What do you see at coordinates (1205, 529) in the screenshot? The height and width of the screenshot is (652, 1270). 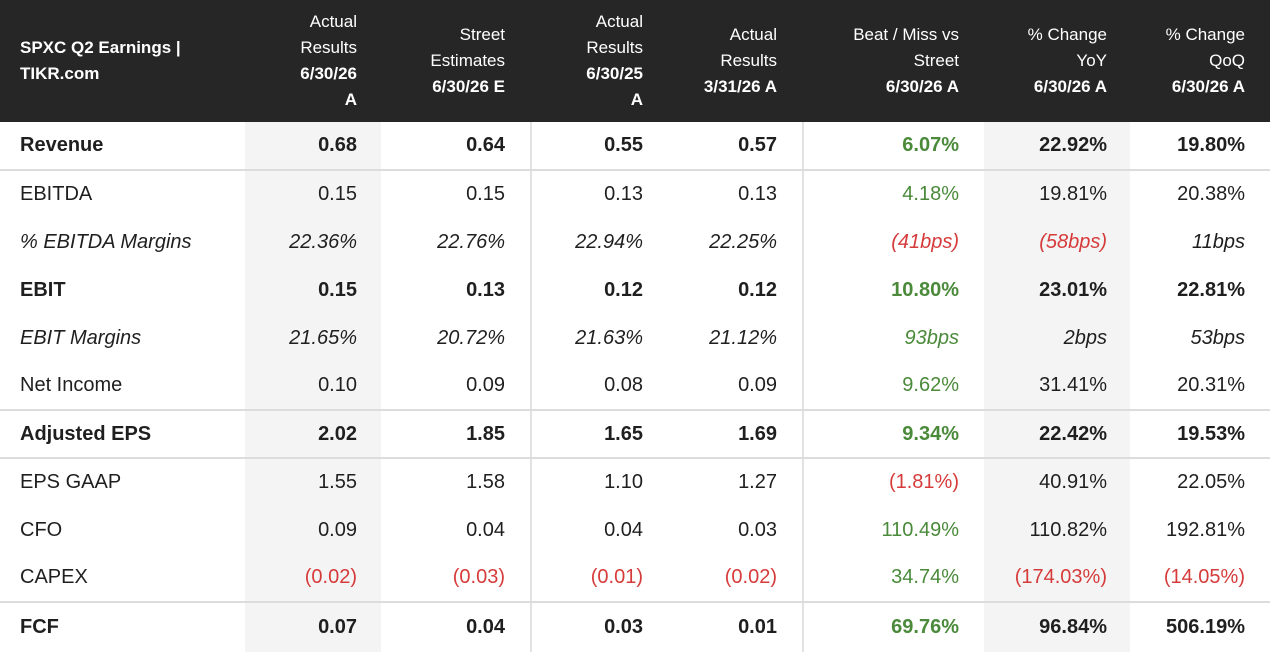 I see `cell-change-qoq: 192.81%` at bounding box center [1205, 529].